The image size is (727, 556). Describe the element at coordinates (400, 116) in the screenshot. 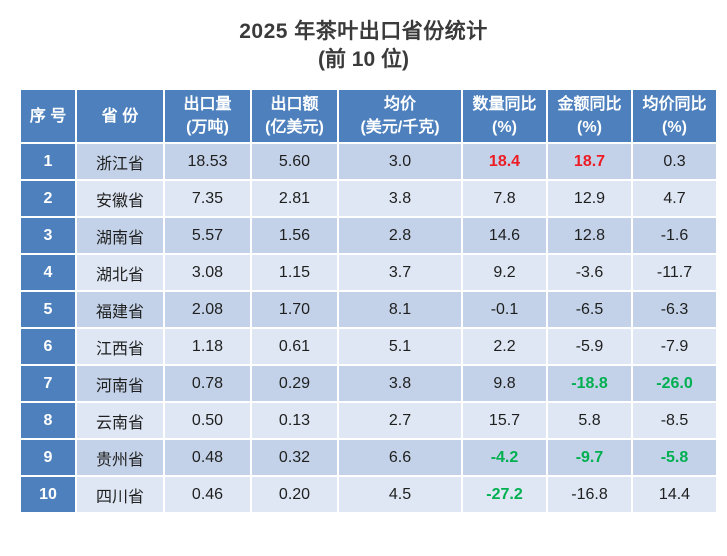

I see `header-cell-avg-price: 均价 (美元/千克)` at that location.